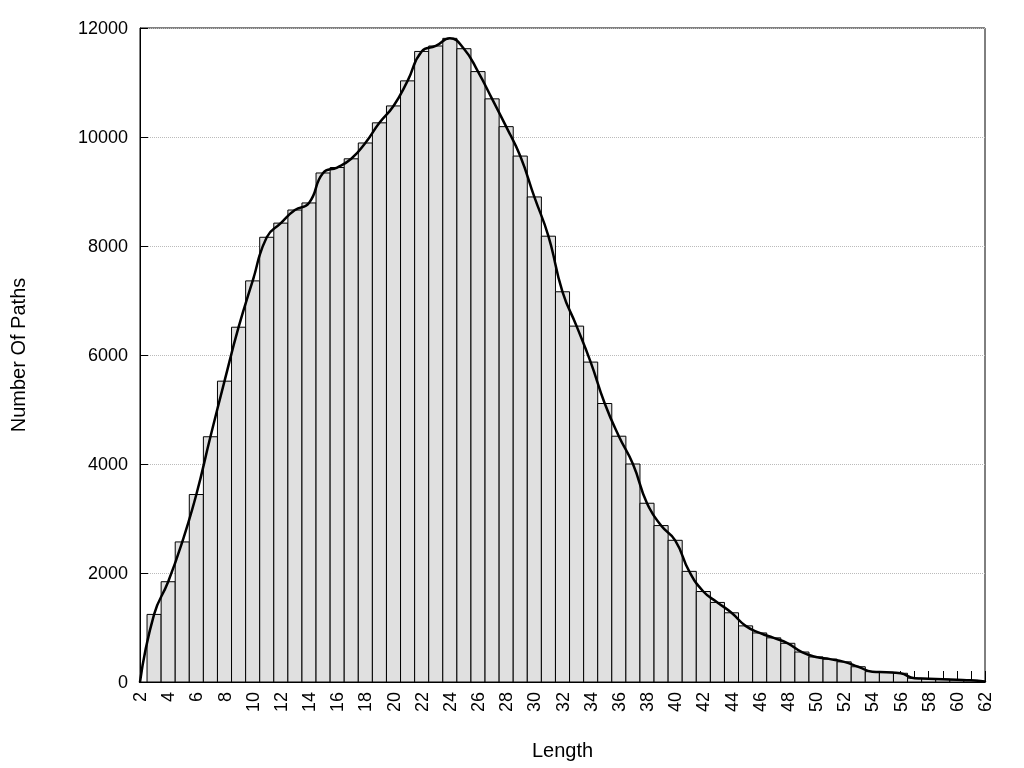 The height and width of the screenshot is (768, 1024). Describe the element at coordinates (102, 28) in the screenshot. I see `y-tick-label: 12000` at that location.